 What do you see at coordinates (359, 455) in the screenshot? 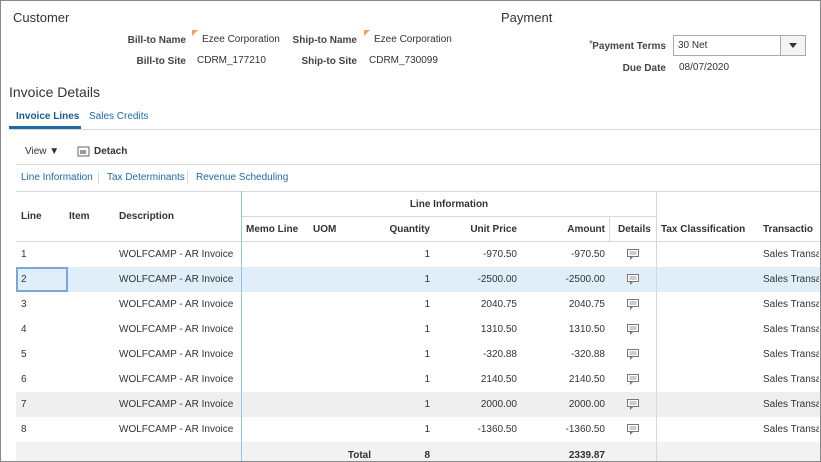
I see `total-label: Total` at bounding box center [359, 455].